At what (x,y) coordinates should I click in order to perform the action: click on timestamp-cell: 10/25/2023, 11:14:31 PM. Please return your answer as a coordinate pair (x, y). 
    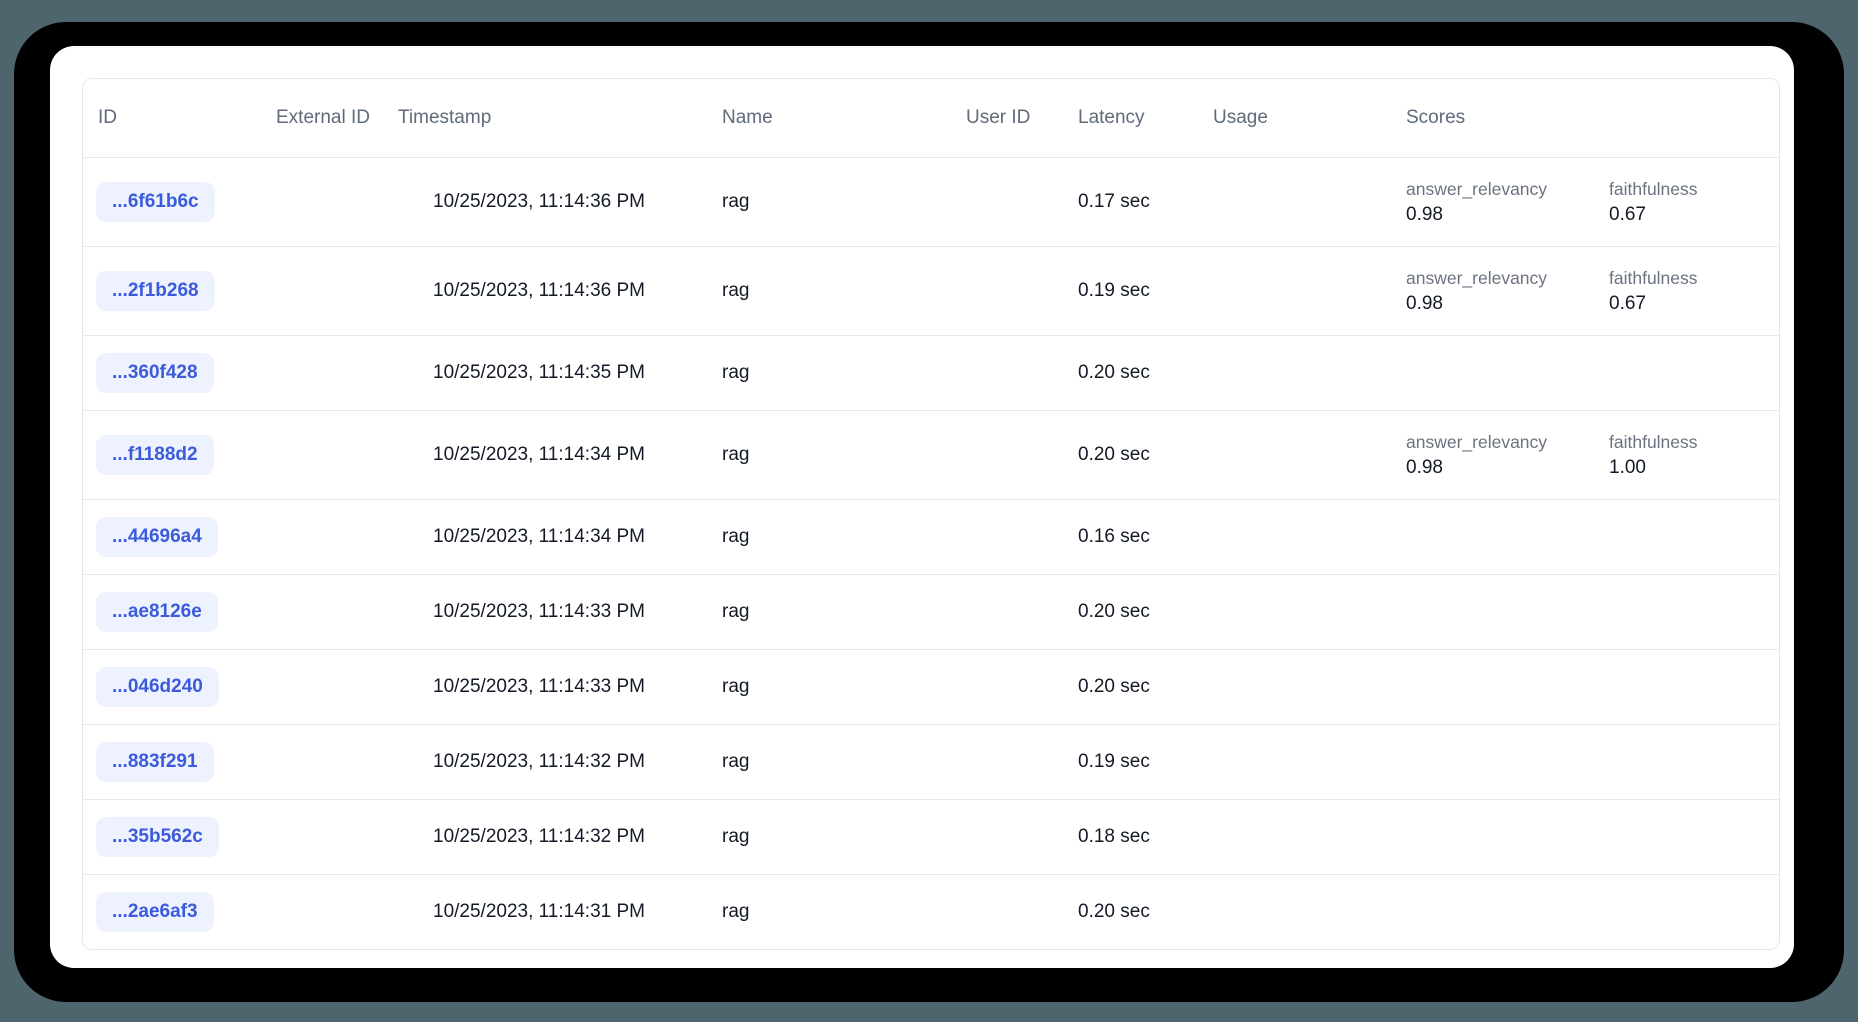
    Looking at the image, I should click on (539, 911).